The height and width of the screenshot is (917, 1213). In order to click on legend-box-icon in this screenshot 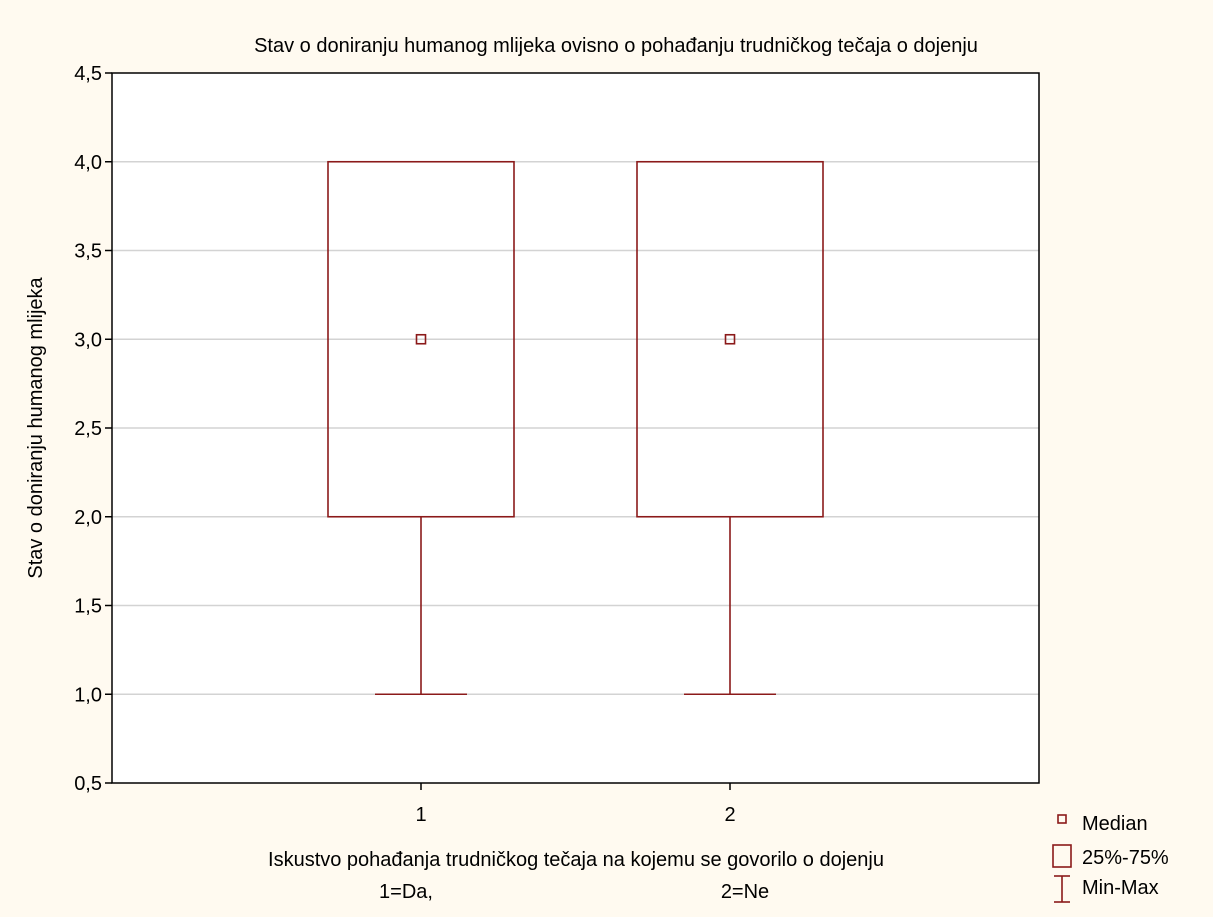, I will do `click(1062, 856)`.